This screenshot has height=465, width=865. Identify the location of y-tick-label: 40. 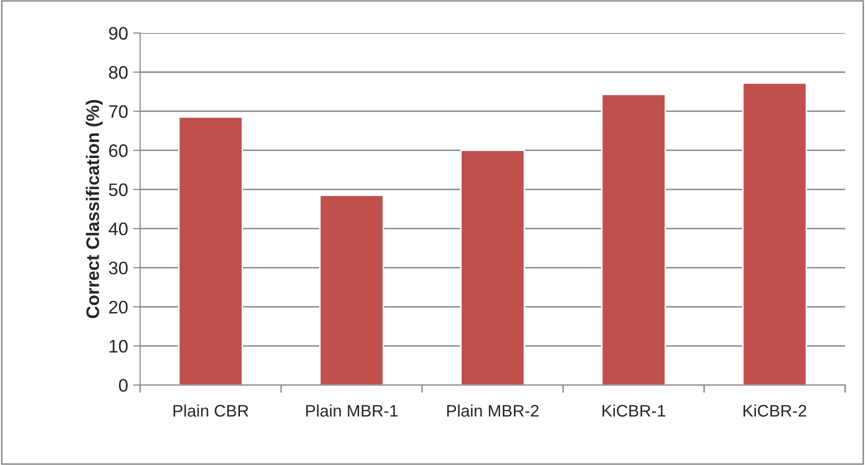
(118, 229).